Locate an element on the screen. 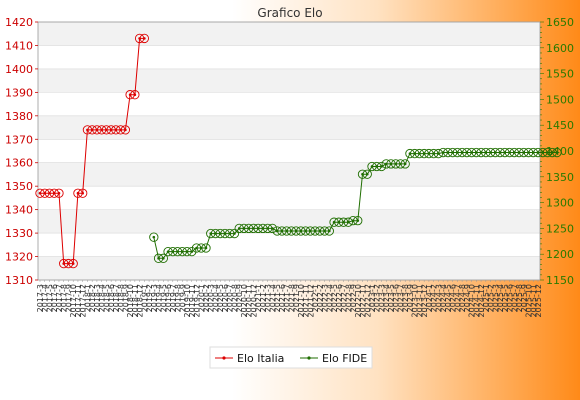 Image resolution: width=580 pixels, height=400 pixels. right-tick-label: 1150 is located at coordinates (560, 280).